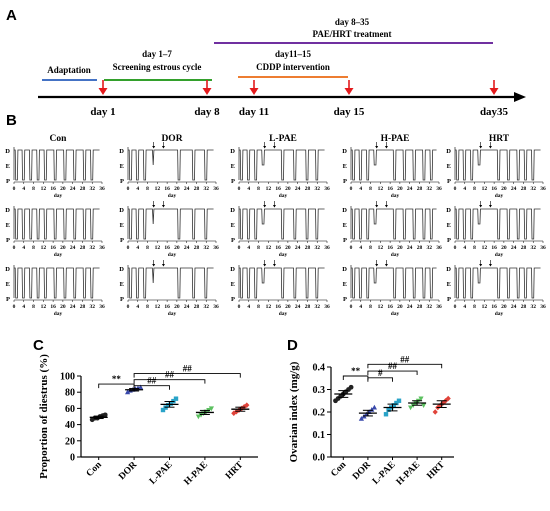 The image size is (550, 511). What do you see at coordinates (207, 99) in the screenshot?
I see `timepoint-8: day 8` at bounding box center [207, 99].